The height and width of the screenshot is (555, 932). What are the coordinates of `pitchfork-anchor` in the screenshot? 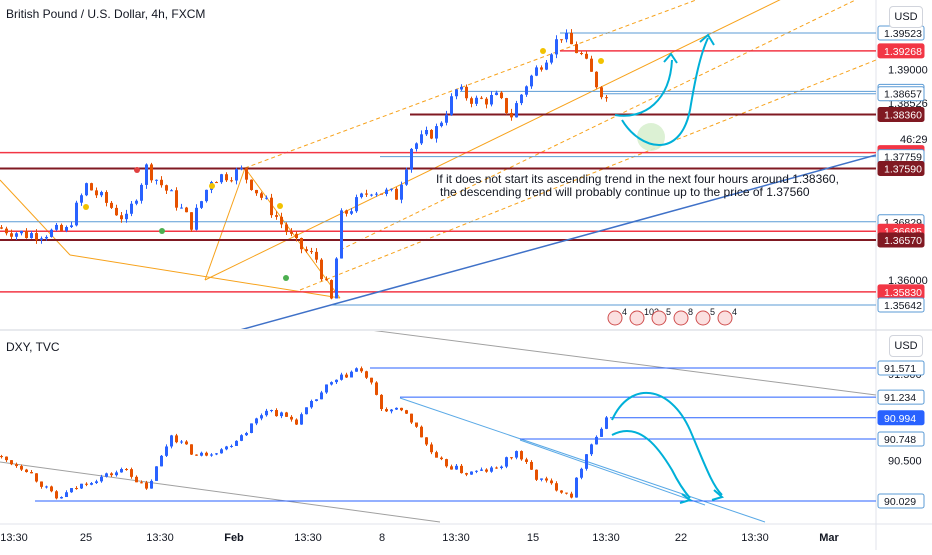 It's located at (272, 232).